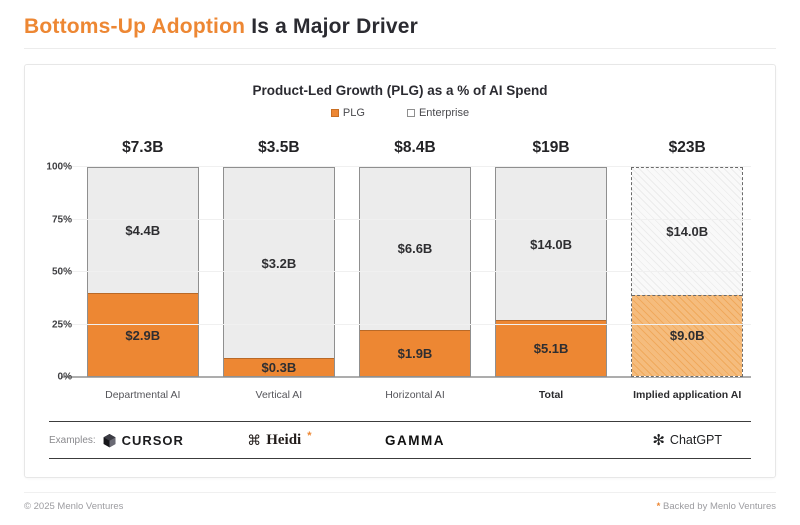  I want to click on legend-item-enterprise: Enterprise, so click(438, 113).